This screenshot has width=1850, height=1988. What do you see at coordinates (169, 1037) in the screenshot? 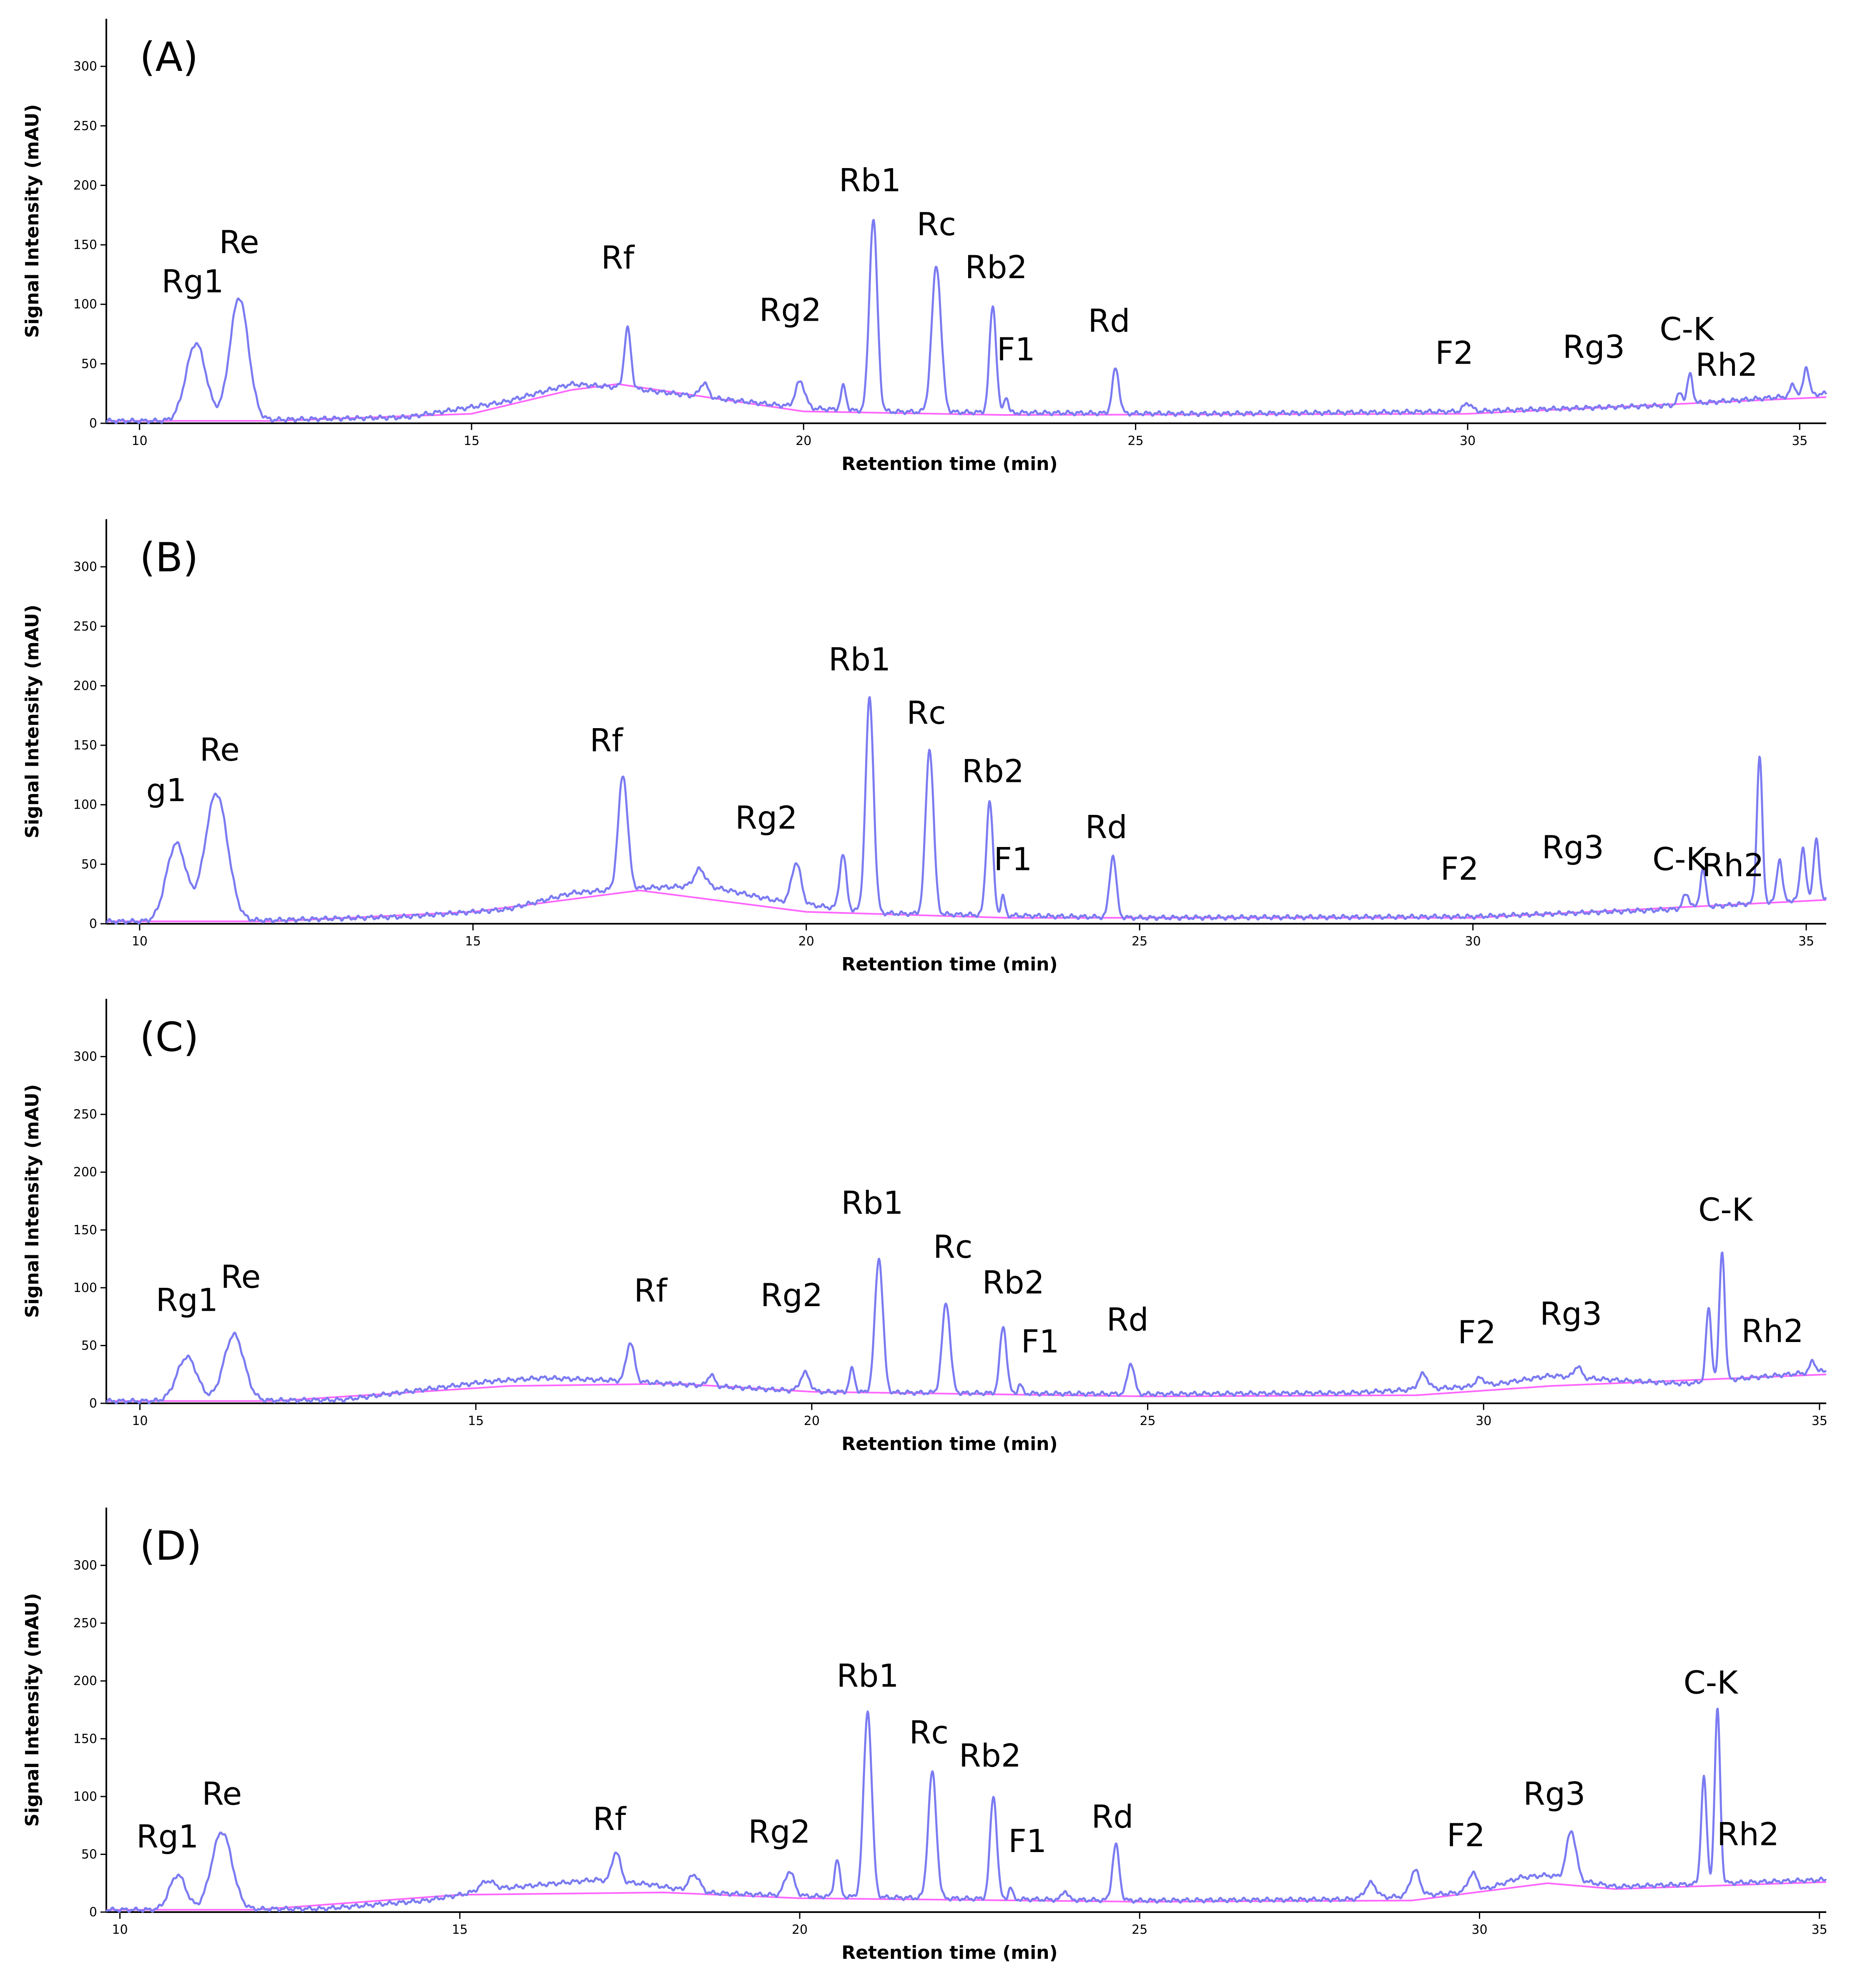
I see `panel-label: (C)` at bounding box center [169, 1037].